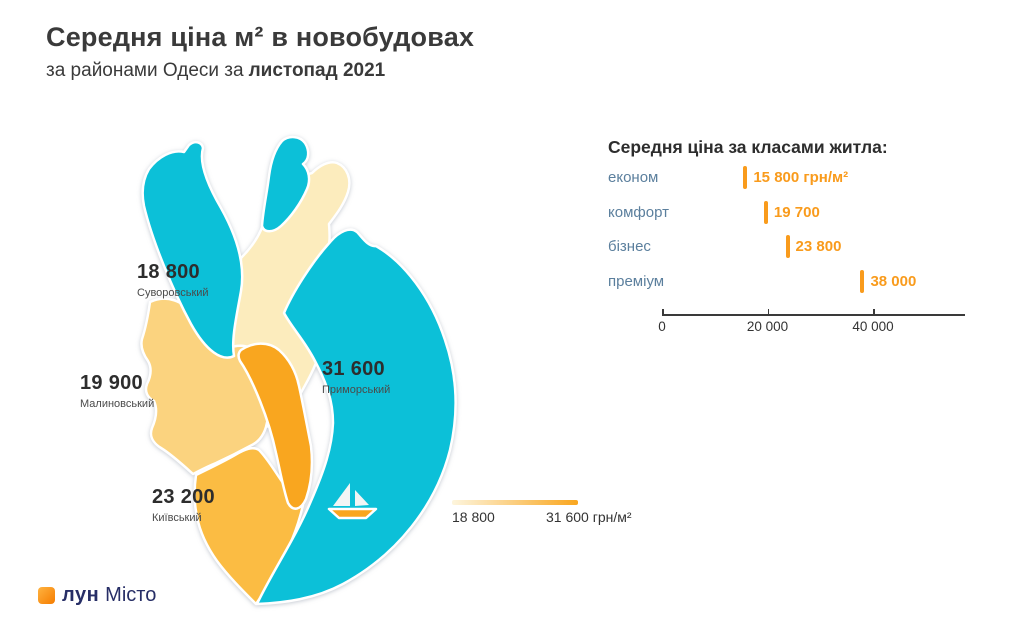 This screenshot has height=622, width=1024. What do you see at coordinates (183, 497) in the screenshot?
I see `district-price: 23 200` at bounding box center [183, 497].